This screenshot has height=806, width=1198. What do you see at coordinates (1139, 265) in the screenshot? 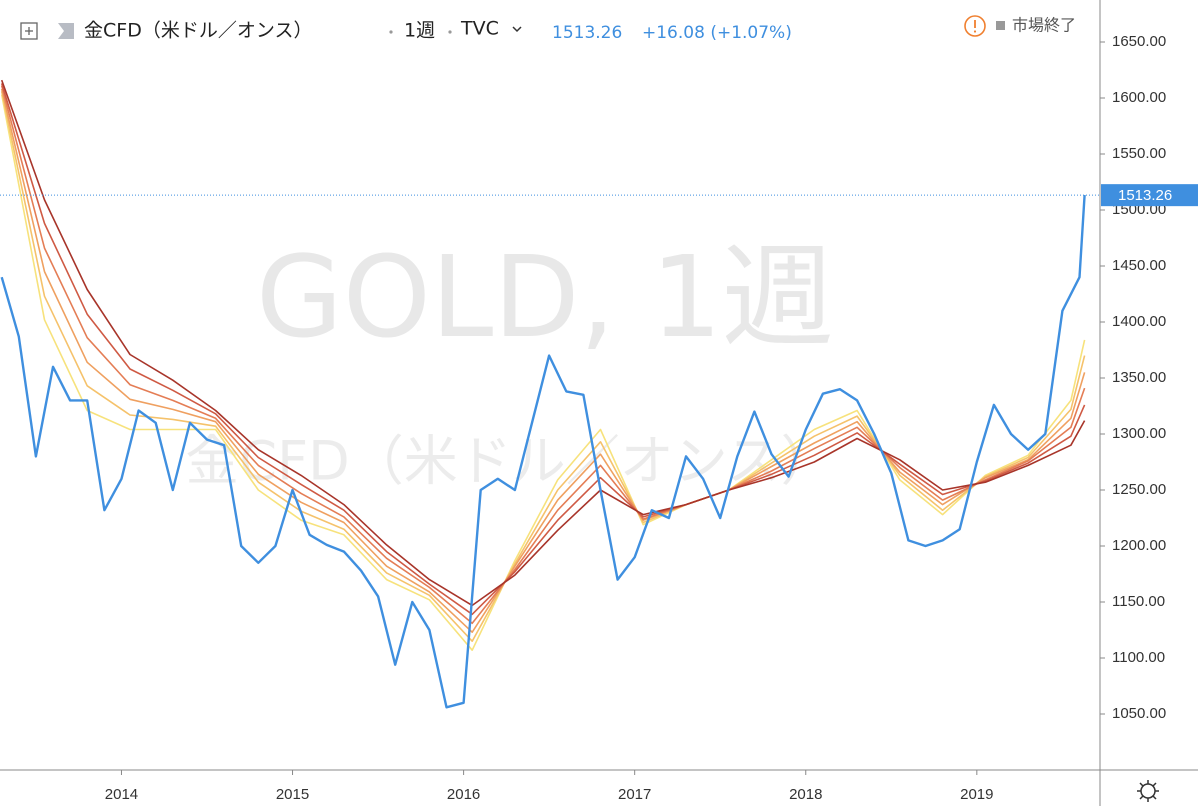
I see `y-tick-label: 1450.00` at bounding box center [1139, 265].